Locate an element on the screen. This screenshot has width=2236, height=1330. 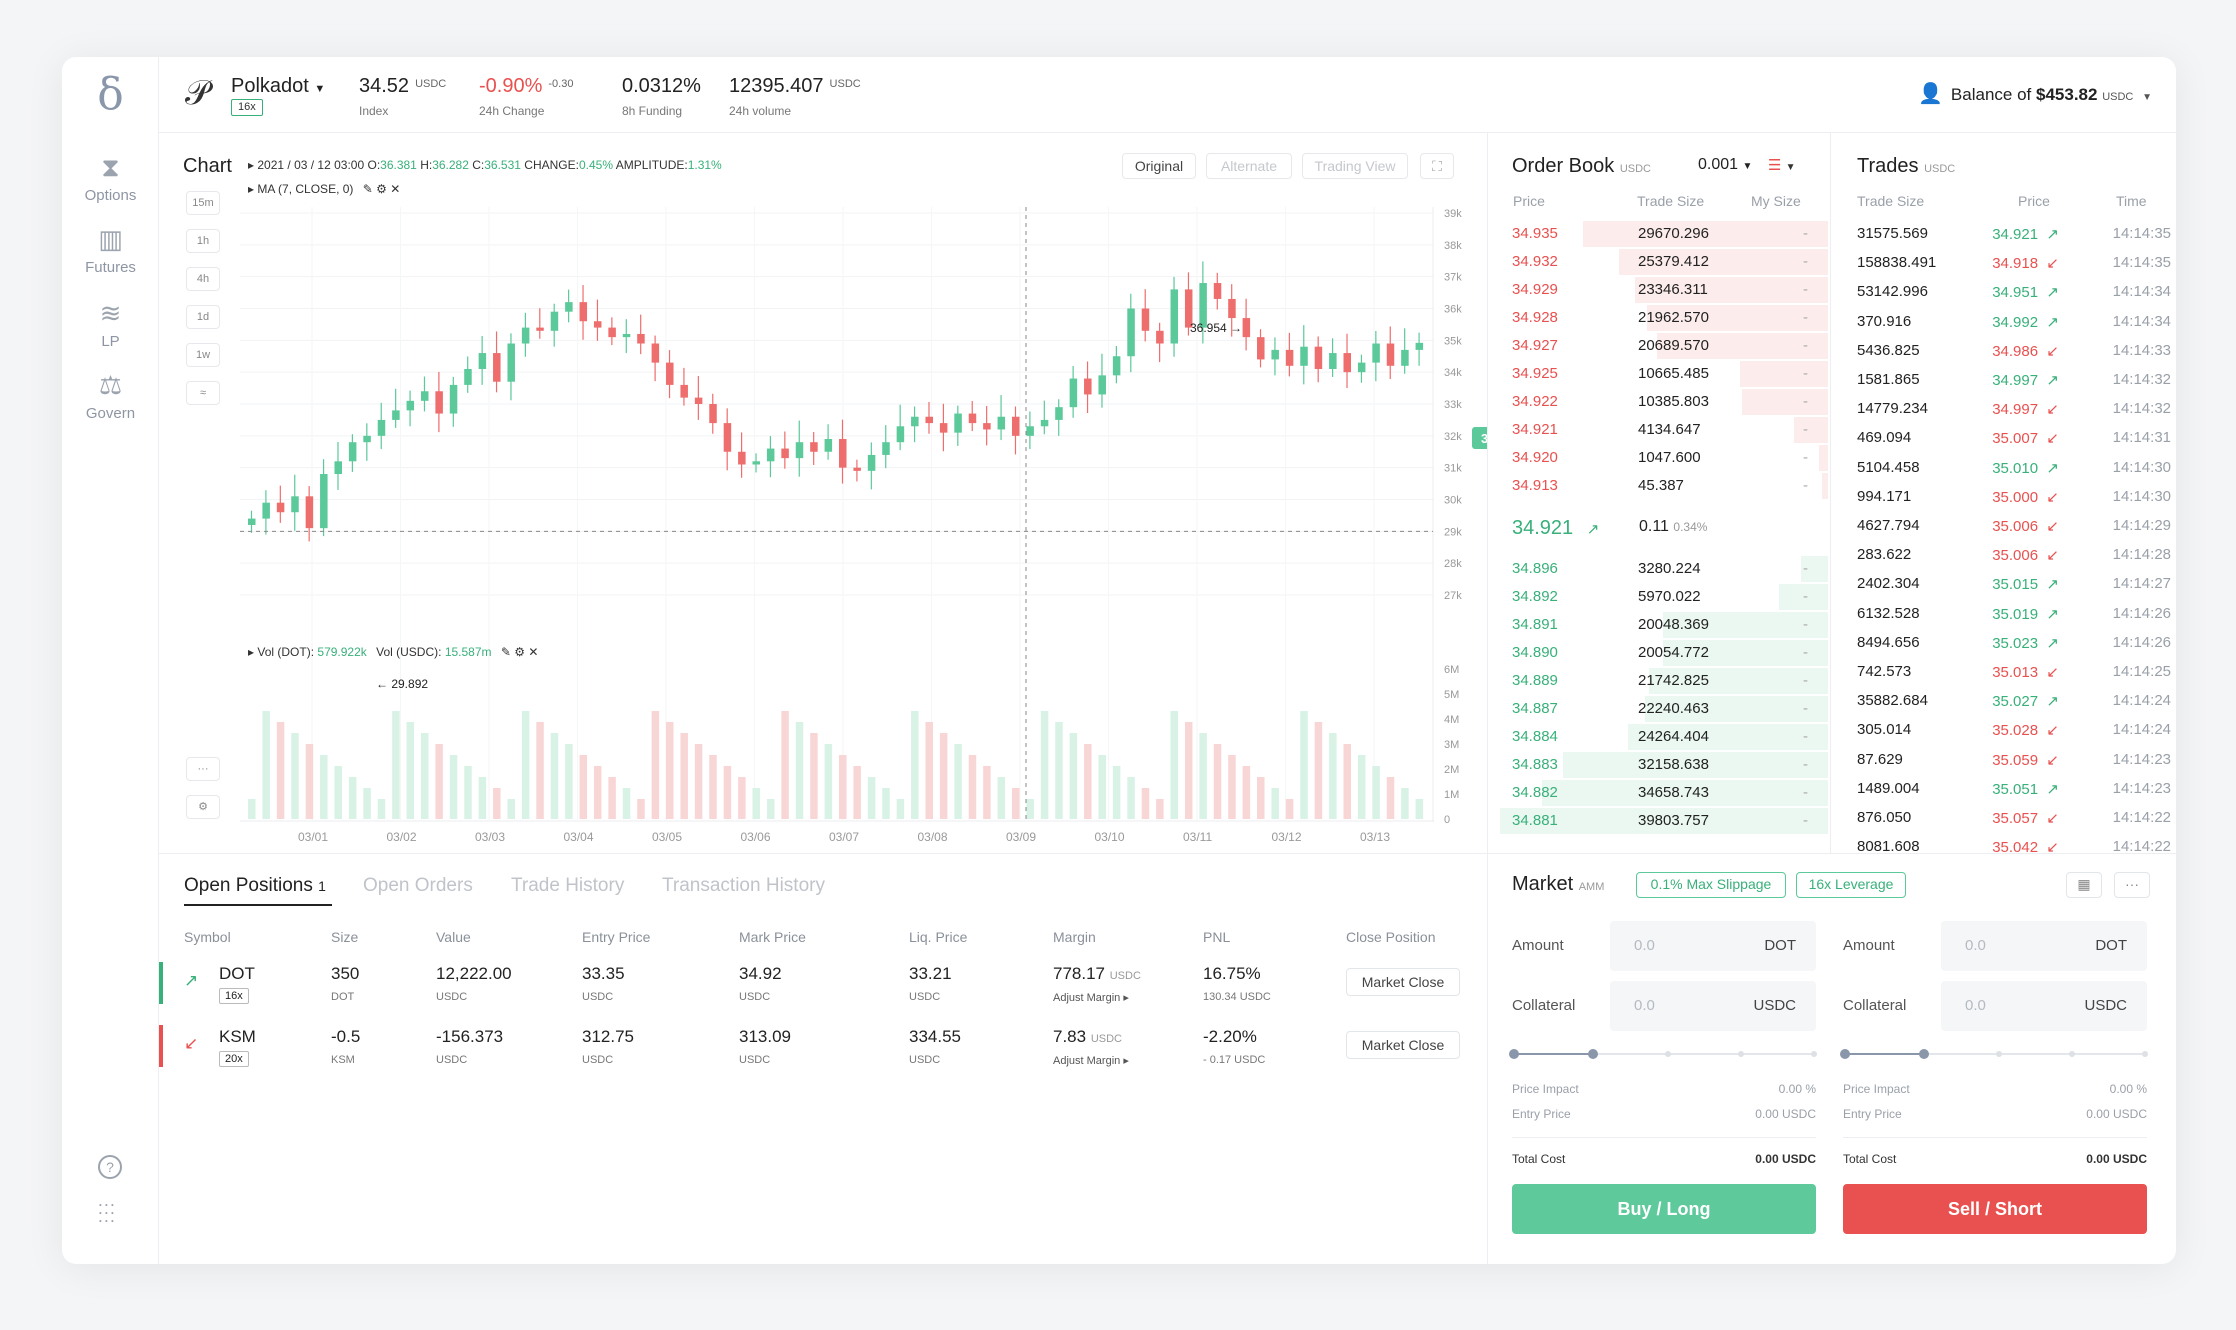
indicator-wave-icon: ≈ is located at coordinates (203, 393).